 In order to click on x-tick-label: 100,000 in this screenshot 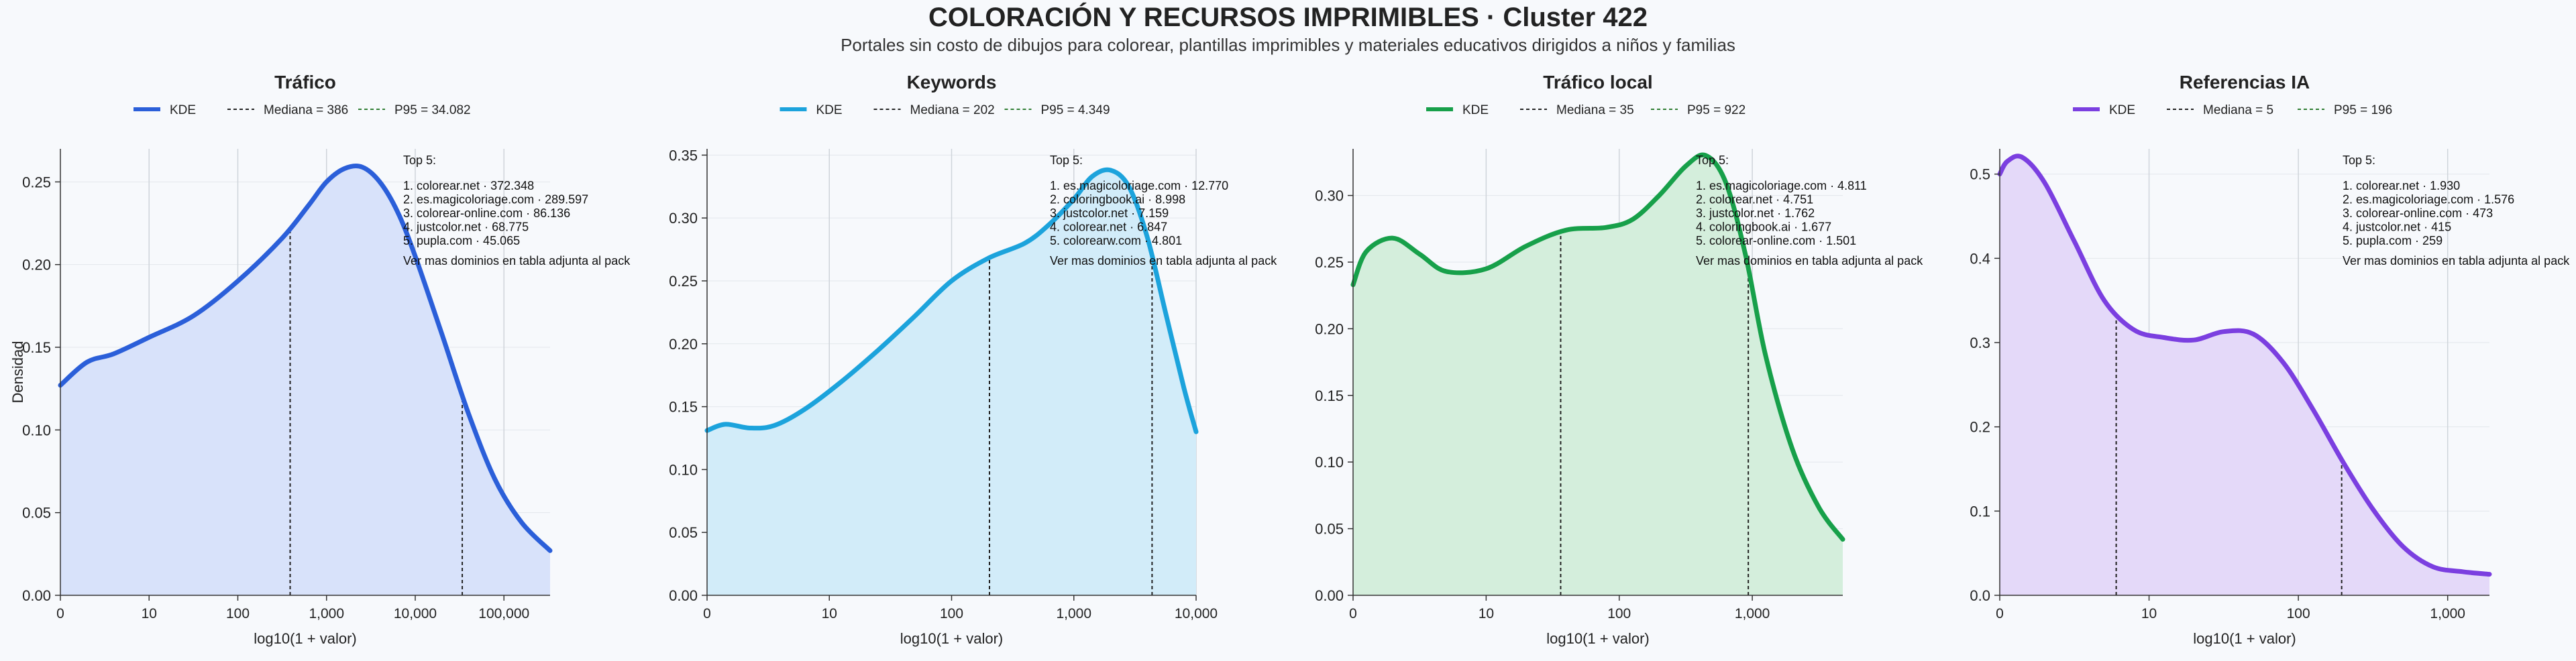, I will do `click(503, 613)`.